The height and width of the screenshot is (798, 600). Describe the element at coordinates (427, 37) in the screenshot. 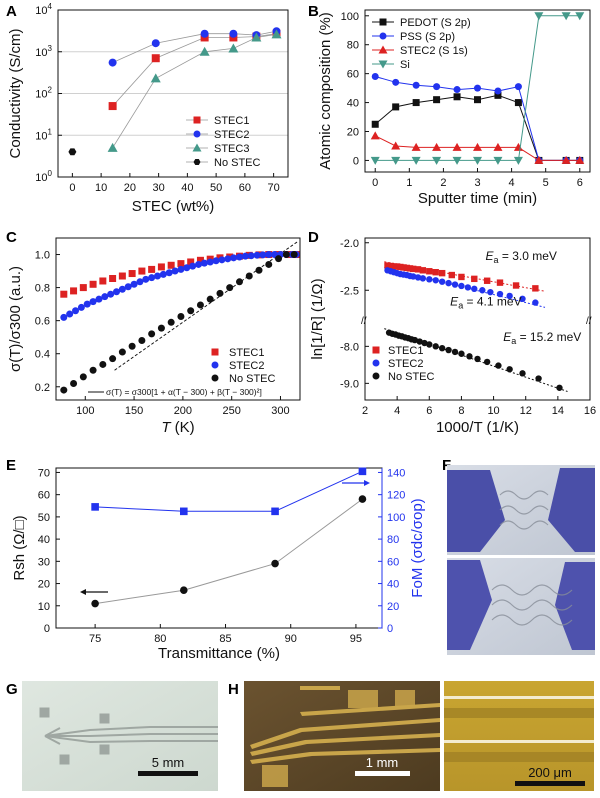

I see `legend-label: PSS (S 2p)` at that location.